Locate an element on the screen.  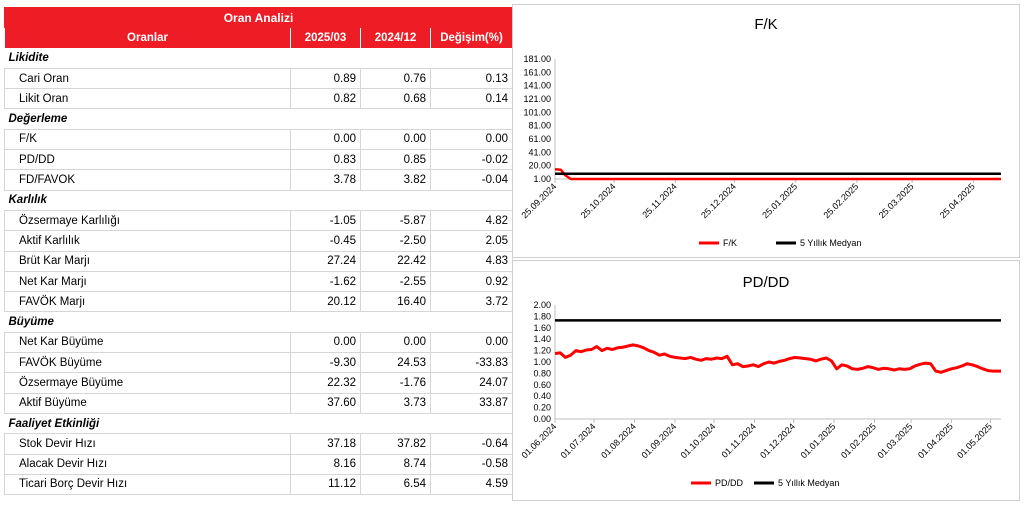
value-2024-12-cell: 37.82 is located at coordinates (395, 444).